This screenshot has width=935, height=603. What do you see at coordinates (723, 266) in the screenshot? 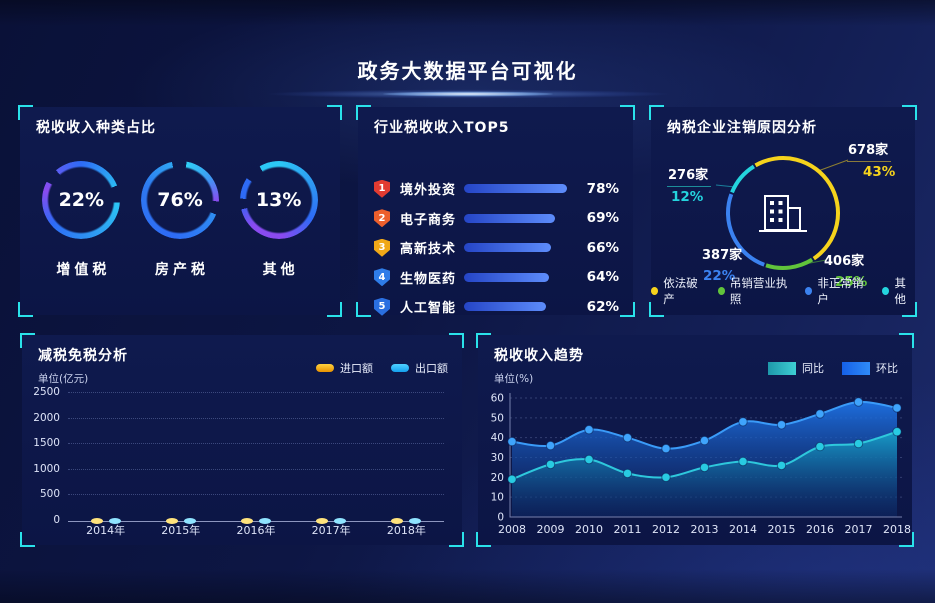
I see `donut-label: 387家 22%` at bounding box center [723, 266].